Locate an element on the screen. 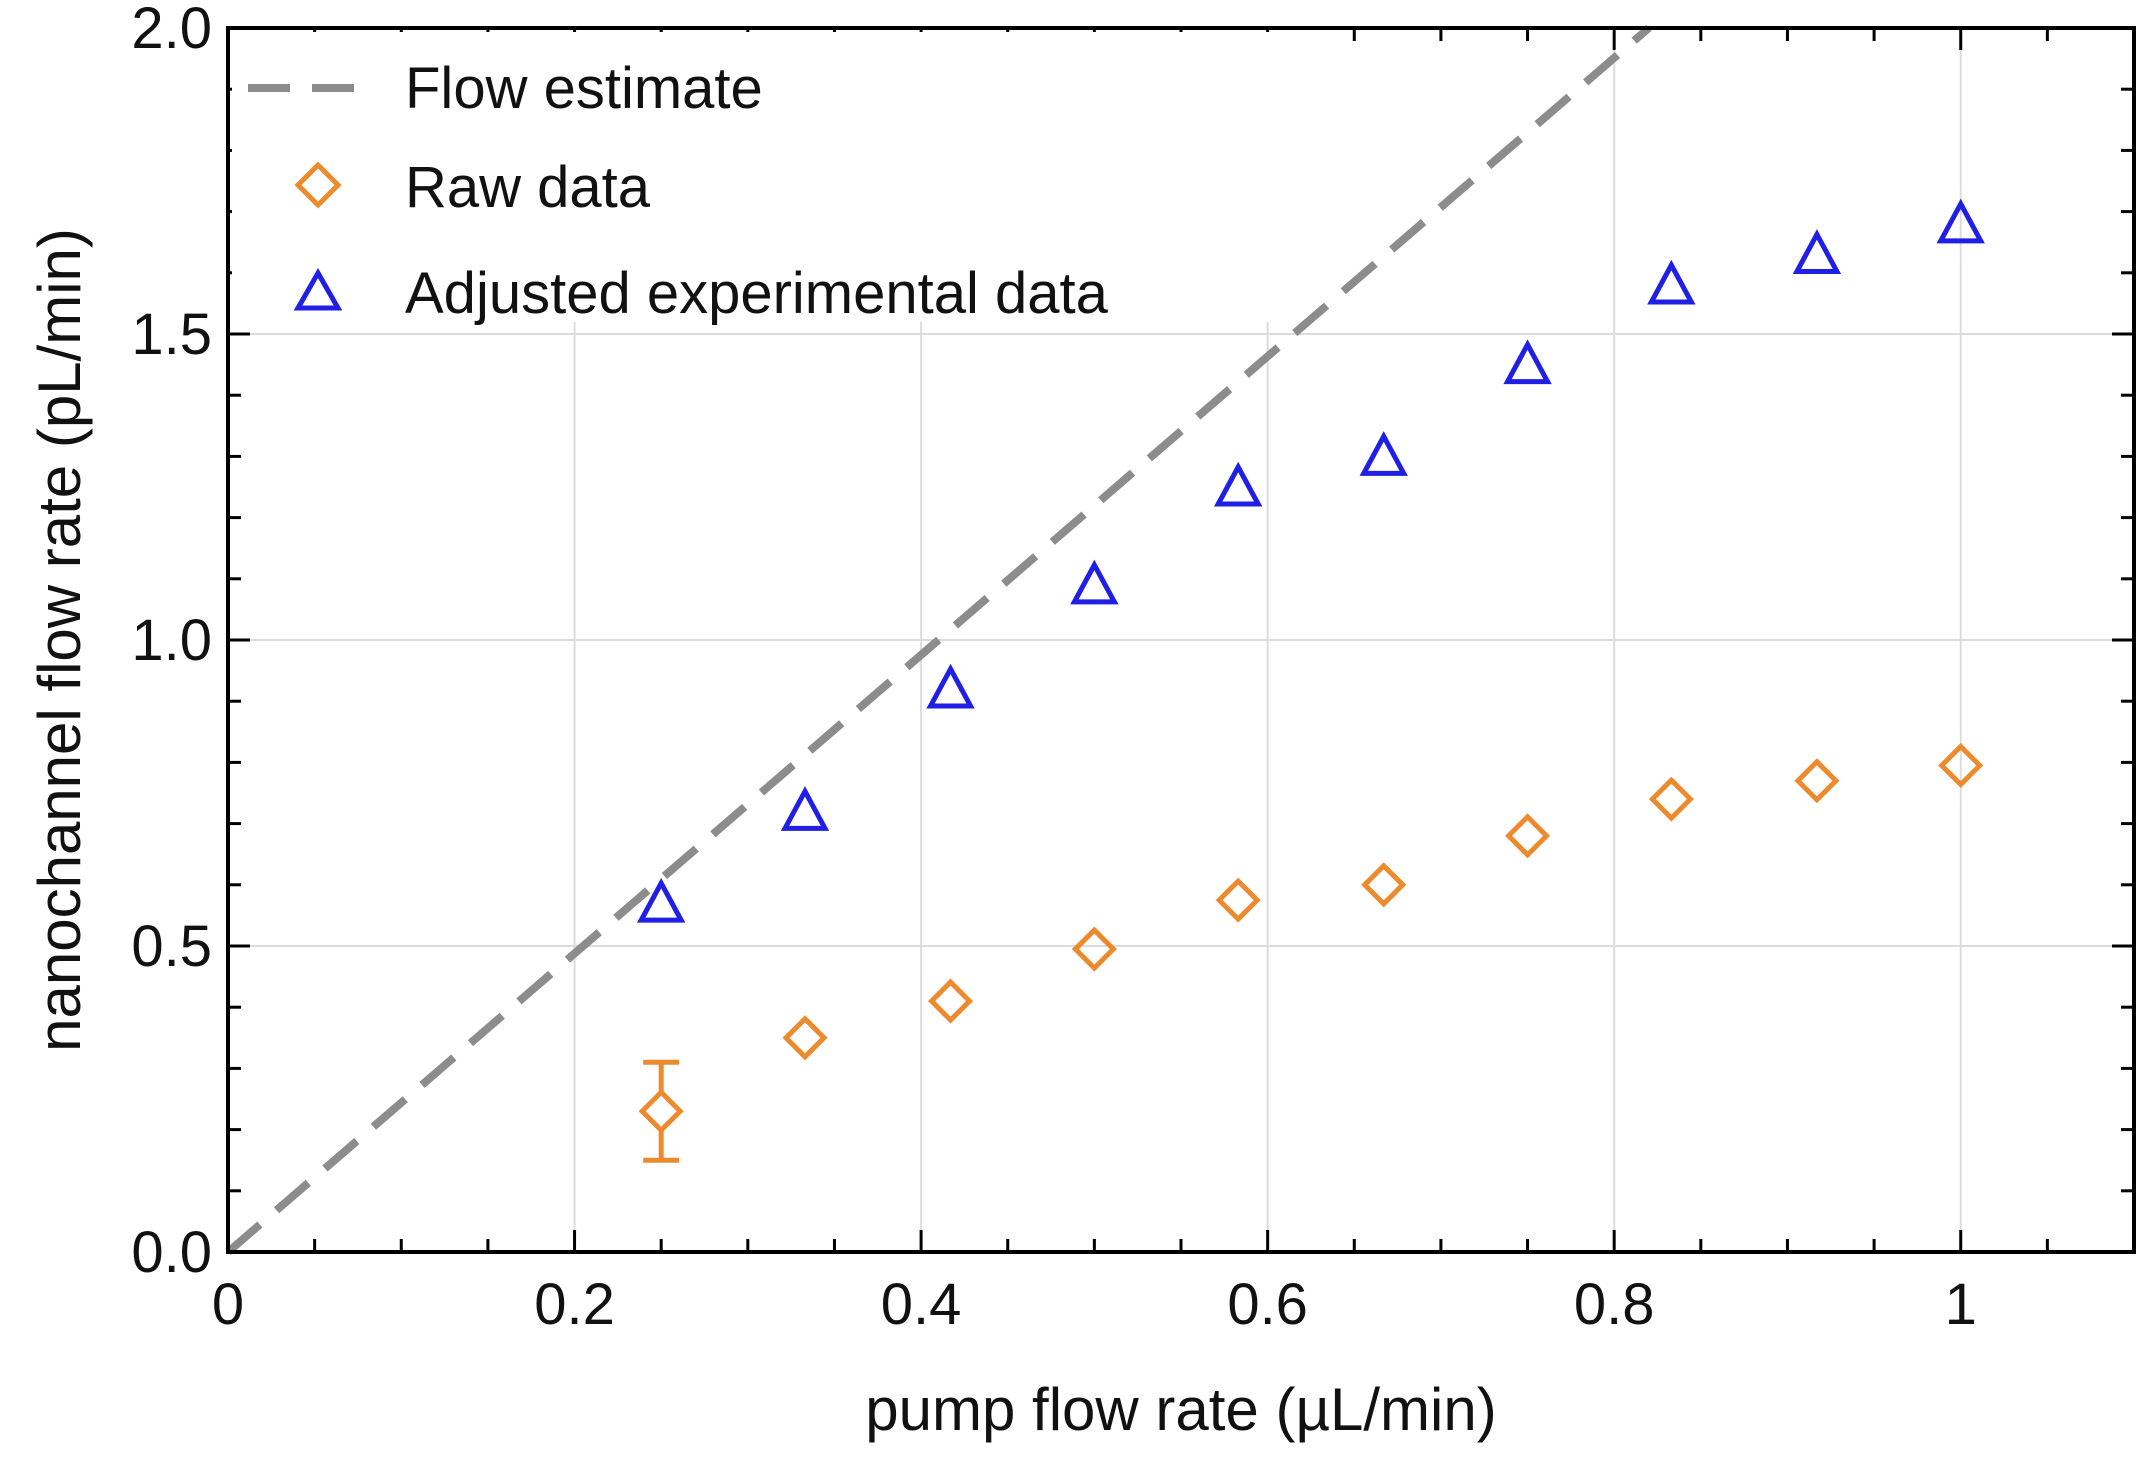  legend-background is located at coordinates (764, 177).